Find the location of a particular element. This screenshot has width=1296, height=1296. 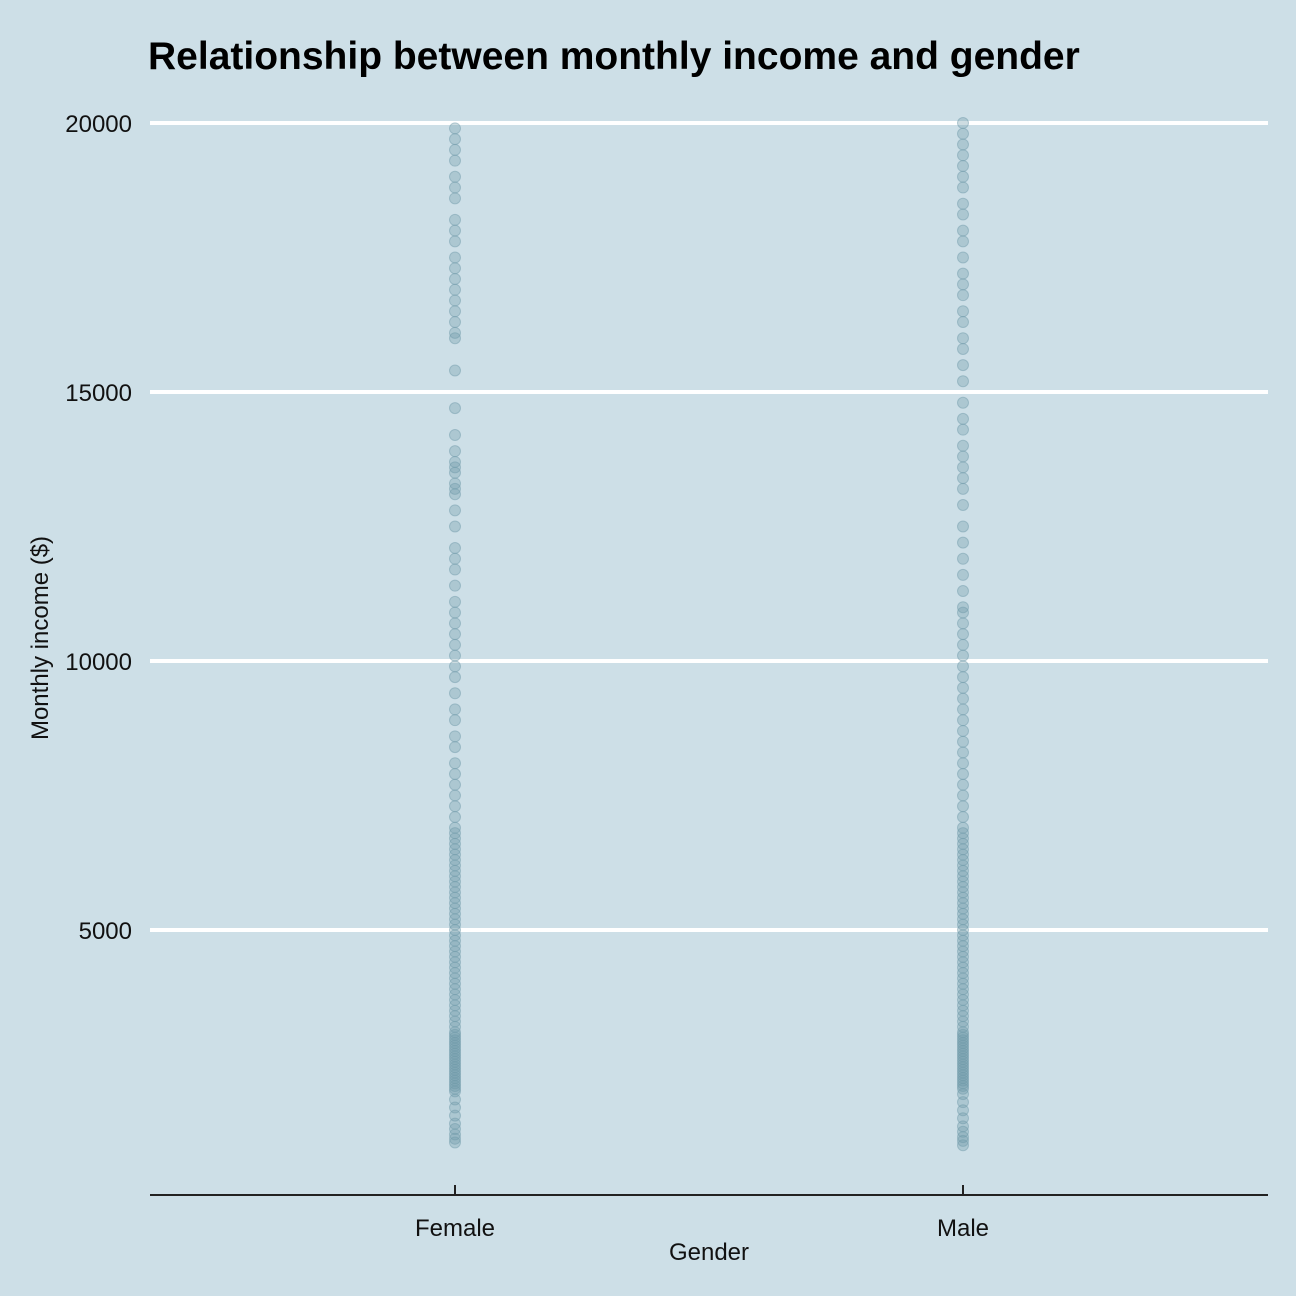

y-axis-ticks: 5000 10000 15000 20000 is located at coordinates (98, 528).